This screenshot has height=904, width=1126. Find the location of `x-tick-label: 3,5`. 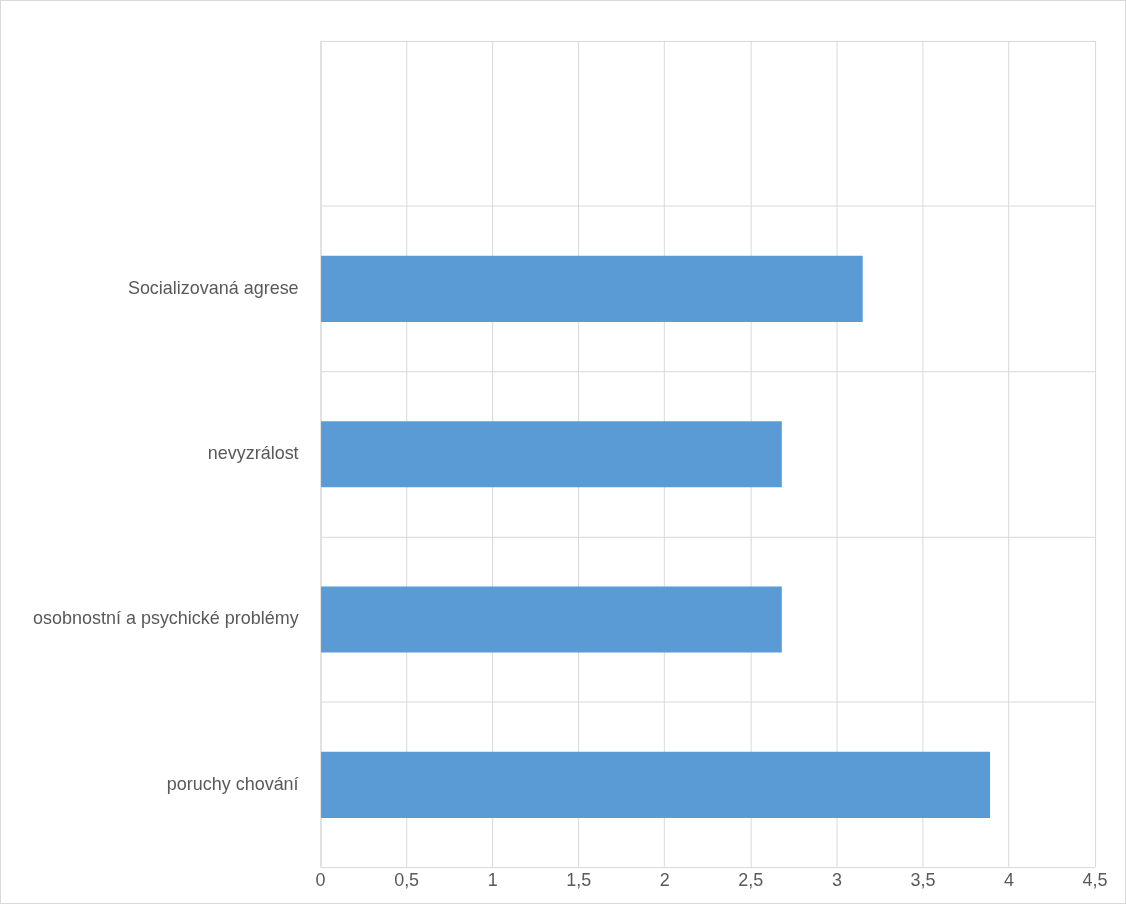

x-tick-label: 3,5 is located at coordinates (923, 880).